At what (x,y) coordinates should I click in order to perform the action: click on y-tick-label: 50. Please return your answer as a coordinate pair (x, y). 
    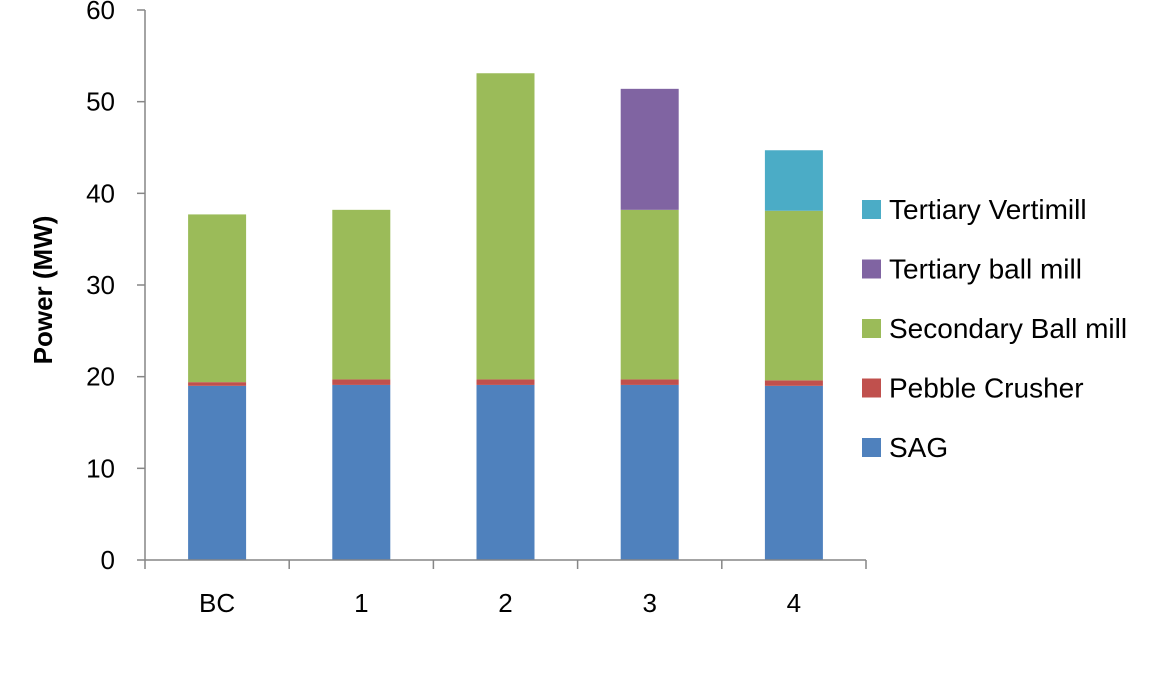
    Looking at the image, I should click on (100, 102).